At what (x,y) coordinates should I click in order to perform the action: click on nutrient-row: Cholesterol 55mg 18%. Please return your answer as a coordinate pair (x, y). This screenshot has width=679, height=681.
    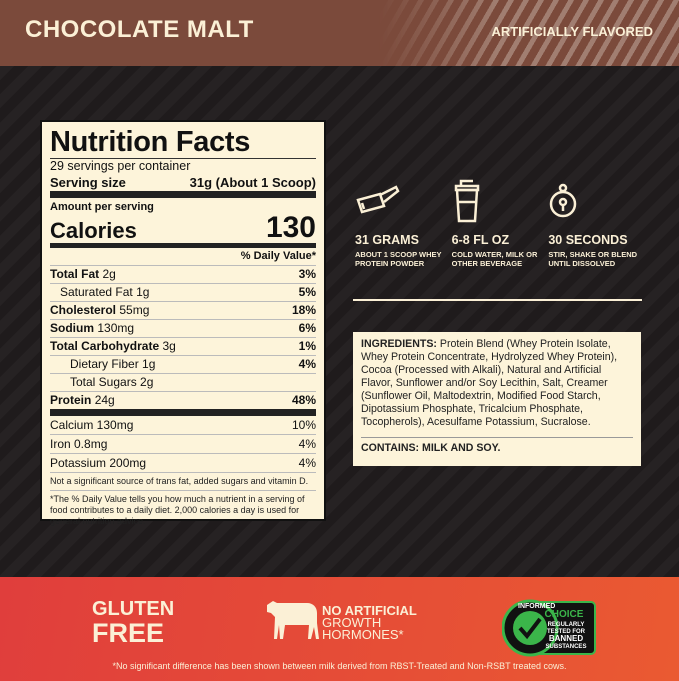
    Looking at the image, I should click on (183, 311).